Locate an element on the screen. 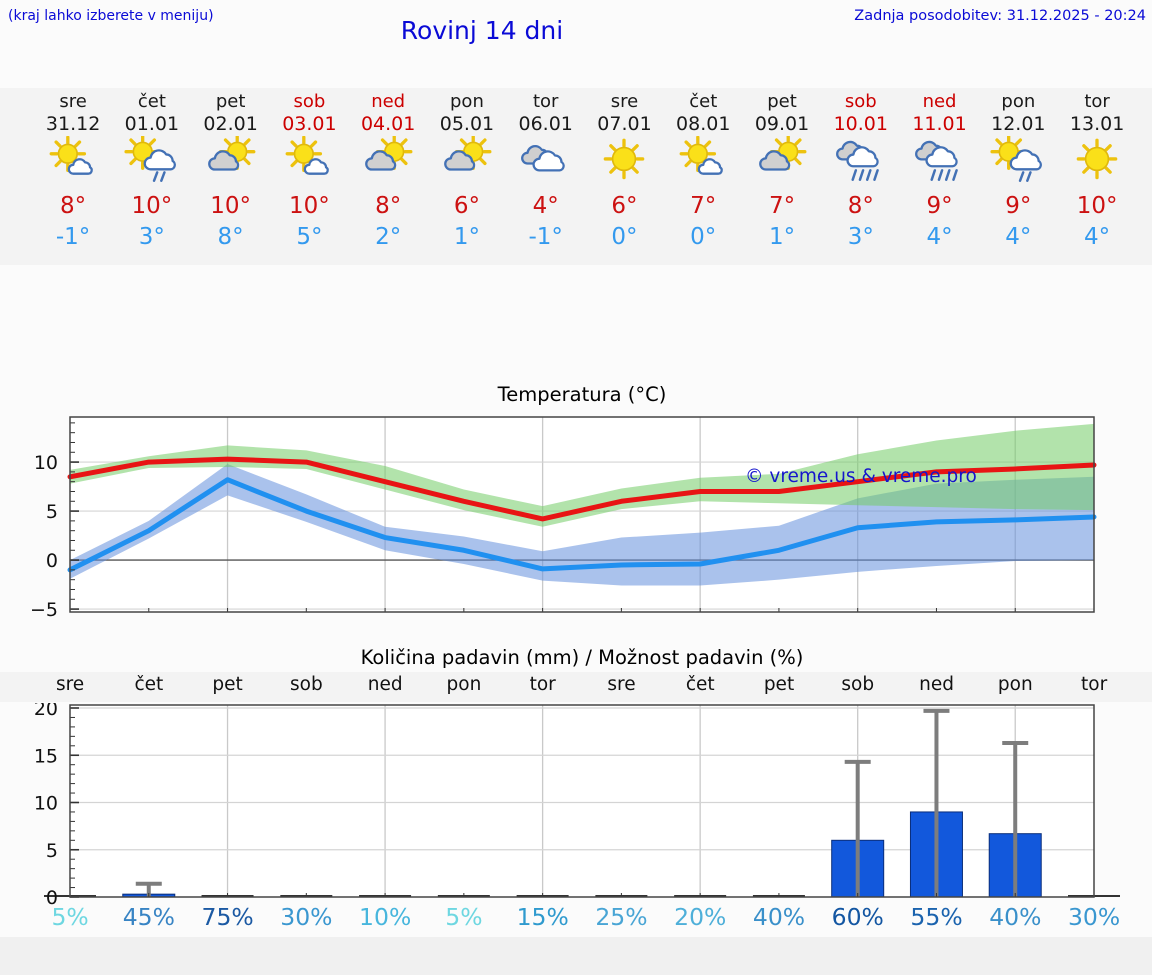  day-column-7: tor 06.01 4° -1° is located at coordinates (545, 176).